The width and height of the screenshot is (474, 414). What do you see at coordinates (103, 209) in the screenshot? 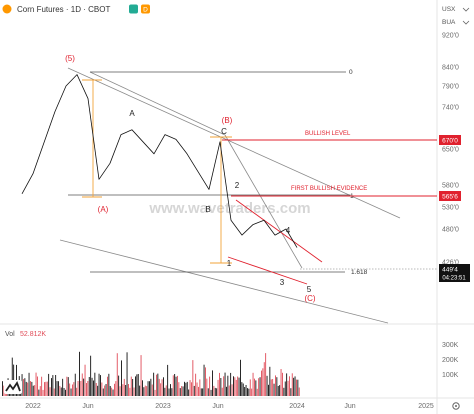
I see `wave-a-label: (A)` at bounding box center [103, 209].